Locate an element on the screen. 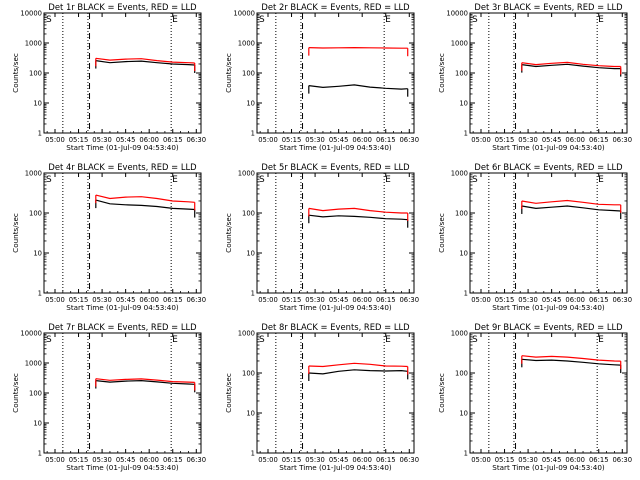 This screenshot has width=640, height=480. panel-title: Det 7r BLACK = Events, RED = LLD is located at coordinates (122, 327).